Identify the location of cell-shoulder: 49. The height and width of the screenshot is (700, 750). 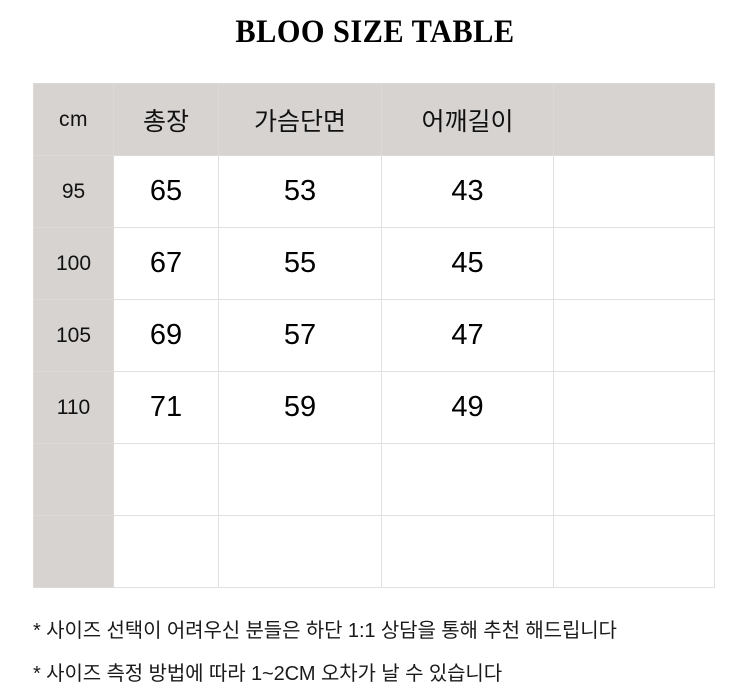
(467, 407).